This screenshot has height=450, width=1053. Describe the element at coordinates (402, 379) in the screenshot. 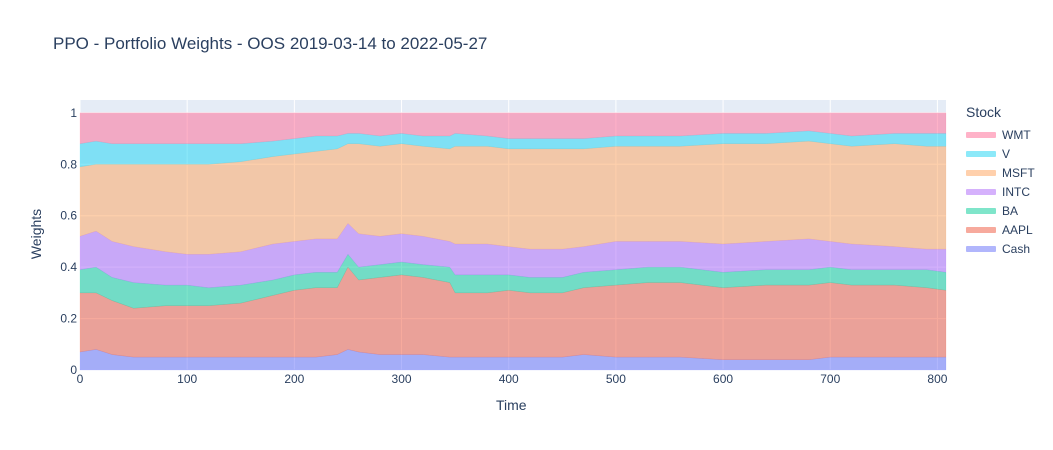

I see `x-tick-label: 300` at that location.